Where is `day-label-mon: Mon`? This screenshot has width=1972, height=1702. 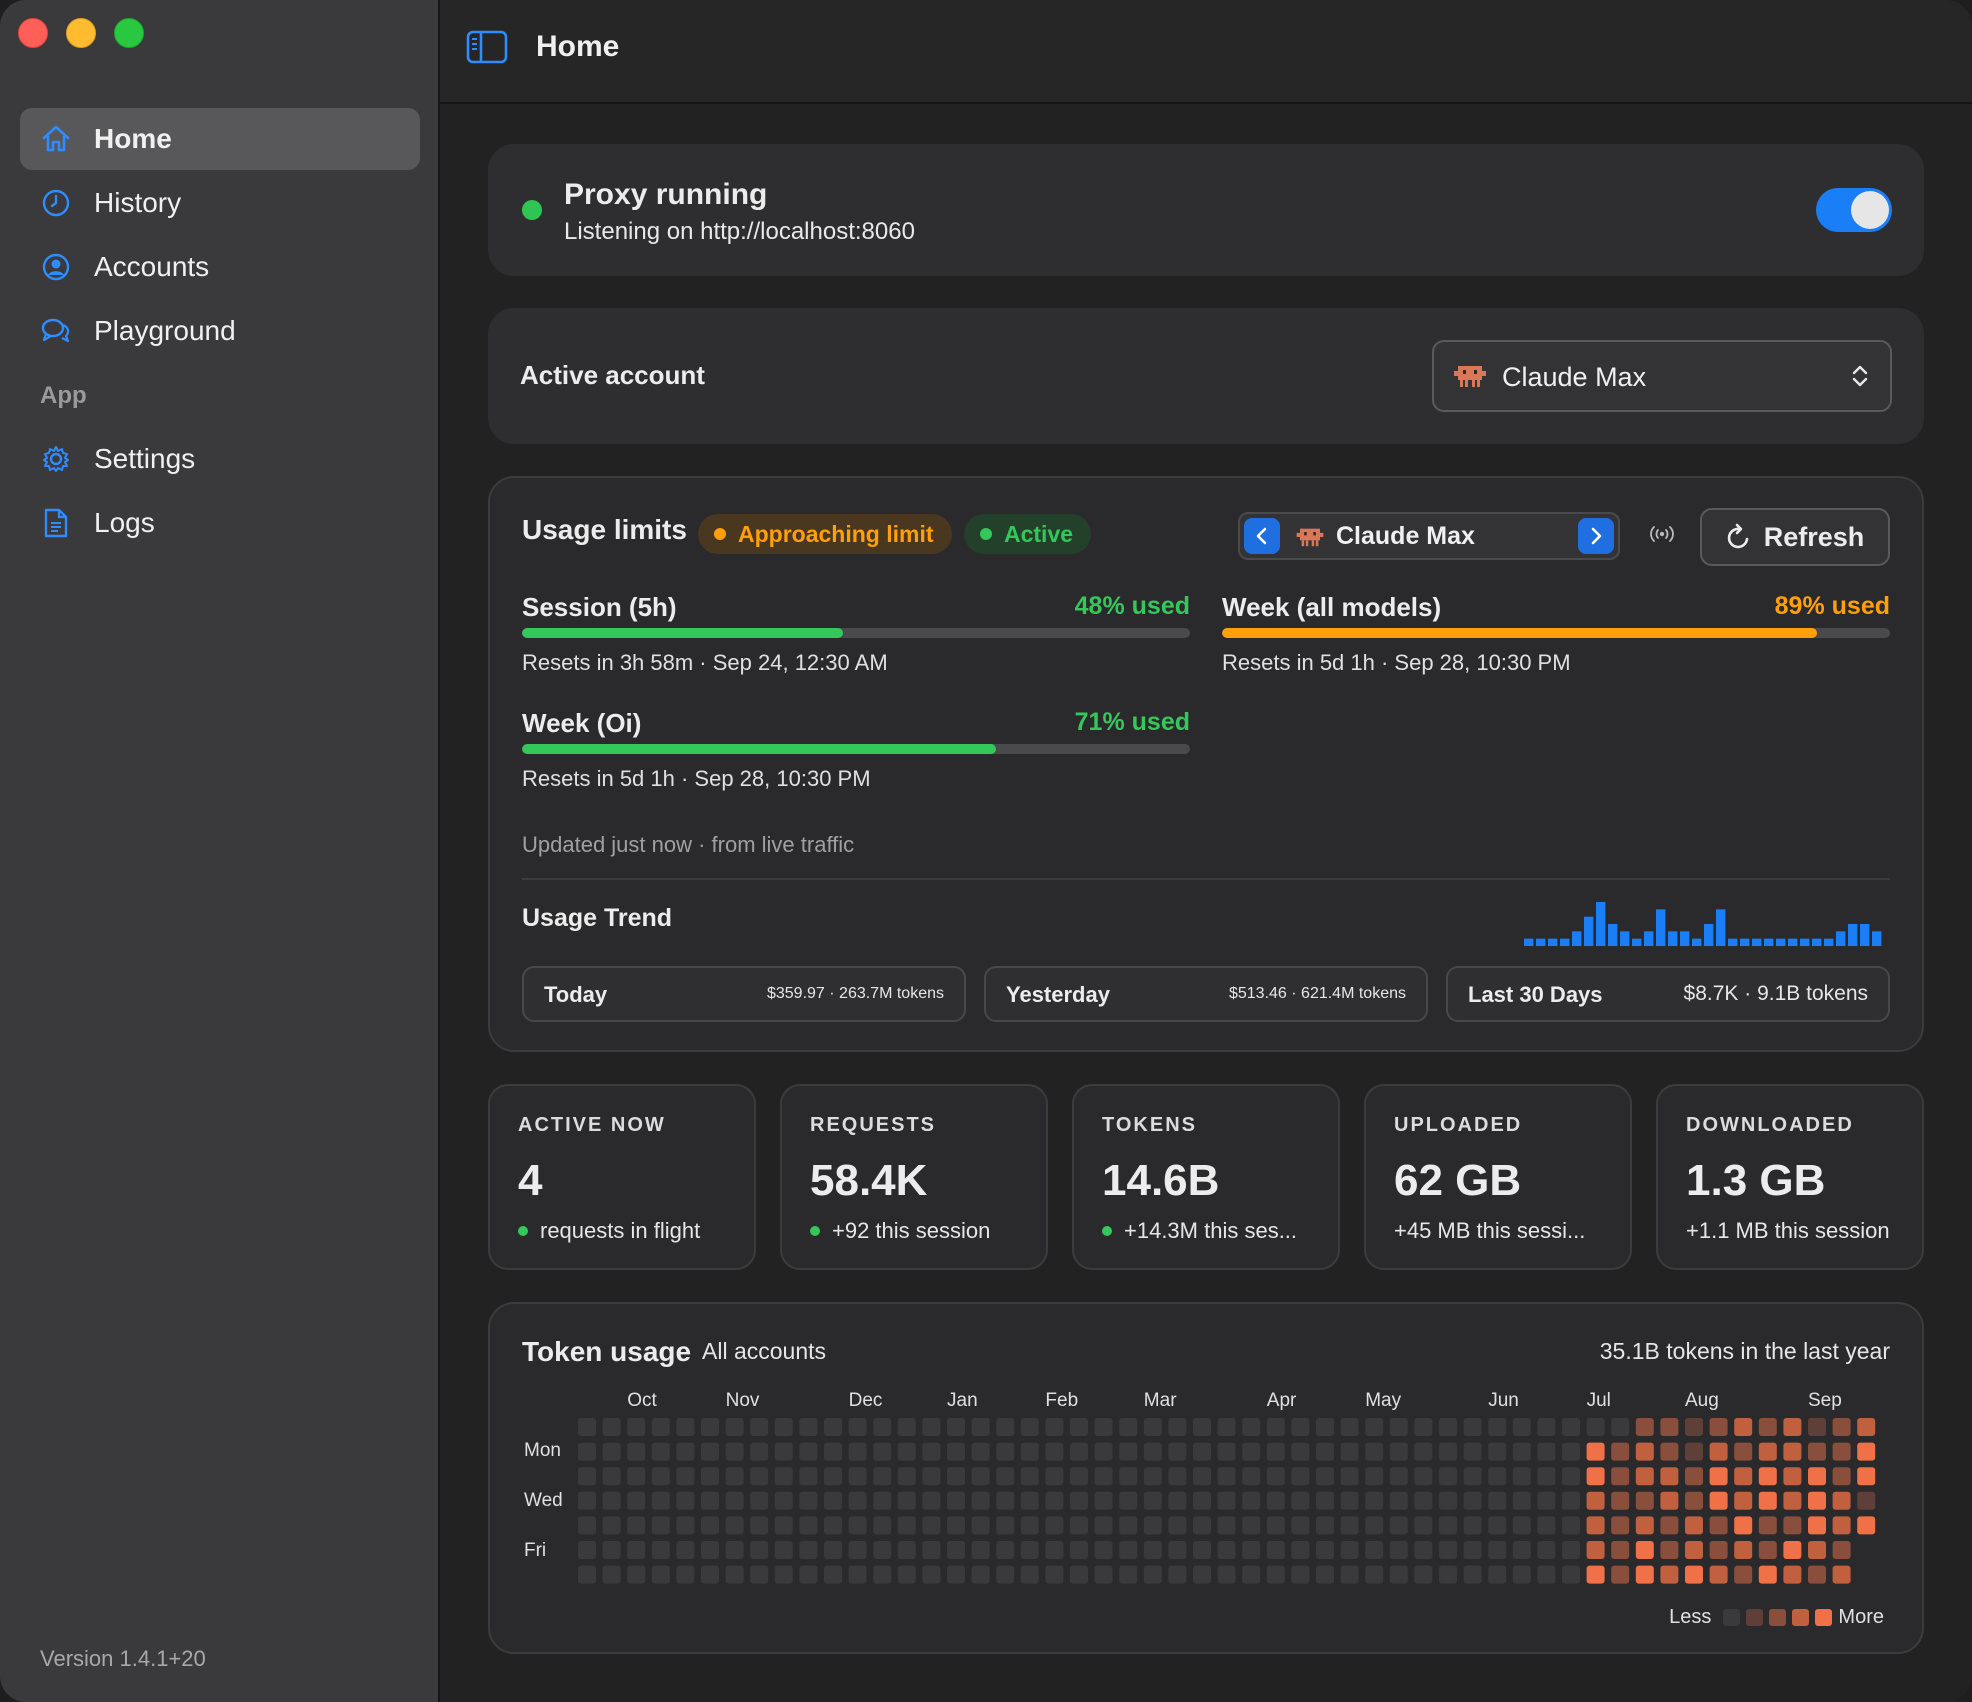
day-label-mon: Mon is located at coordinates (542, 1450).